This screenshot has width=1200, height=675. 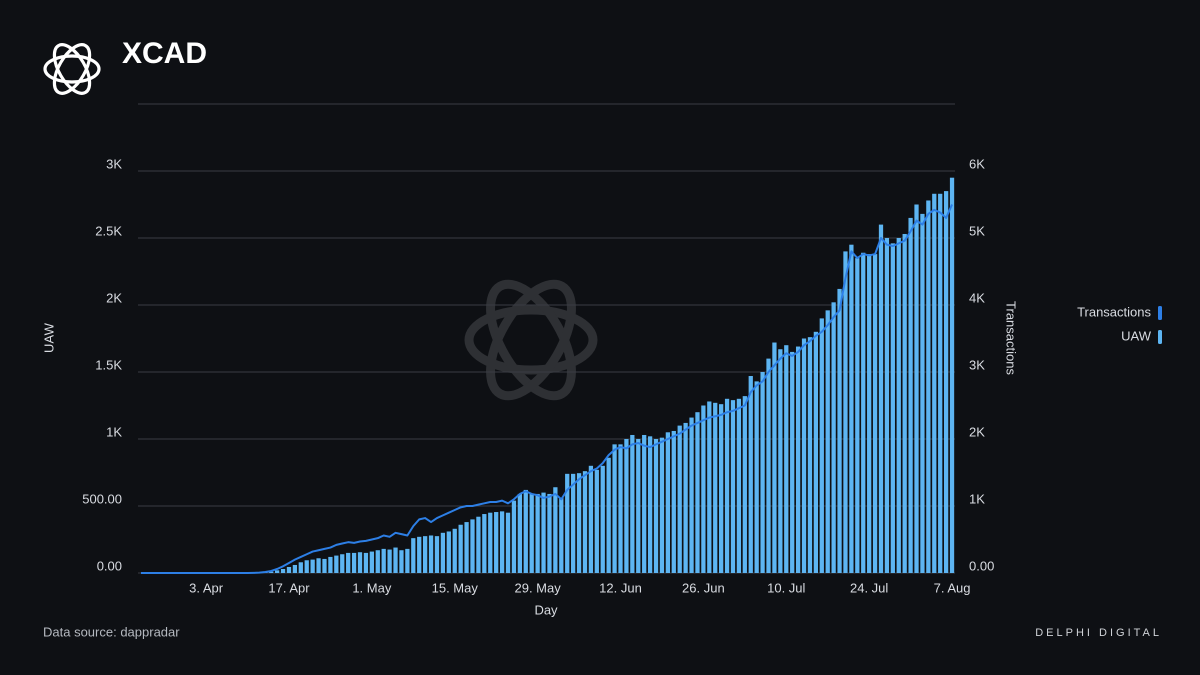 I want to click on x-axis-label: Day, so click(x=546, y=609).